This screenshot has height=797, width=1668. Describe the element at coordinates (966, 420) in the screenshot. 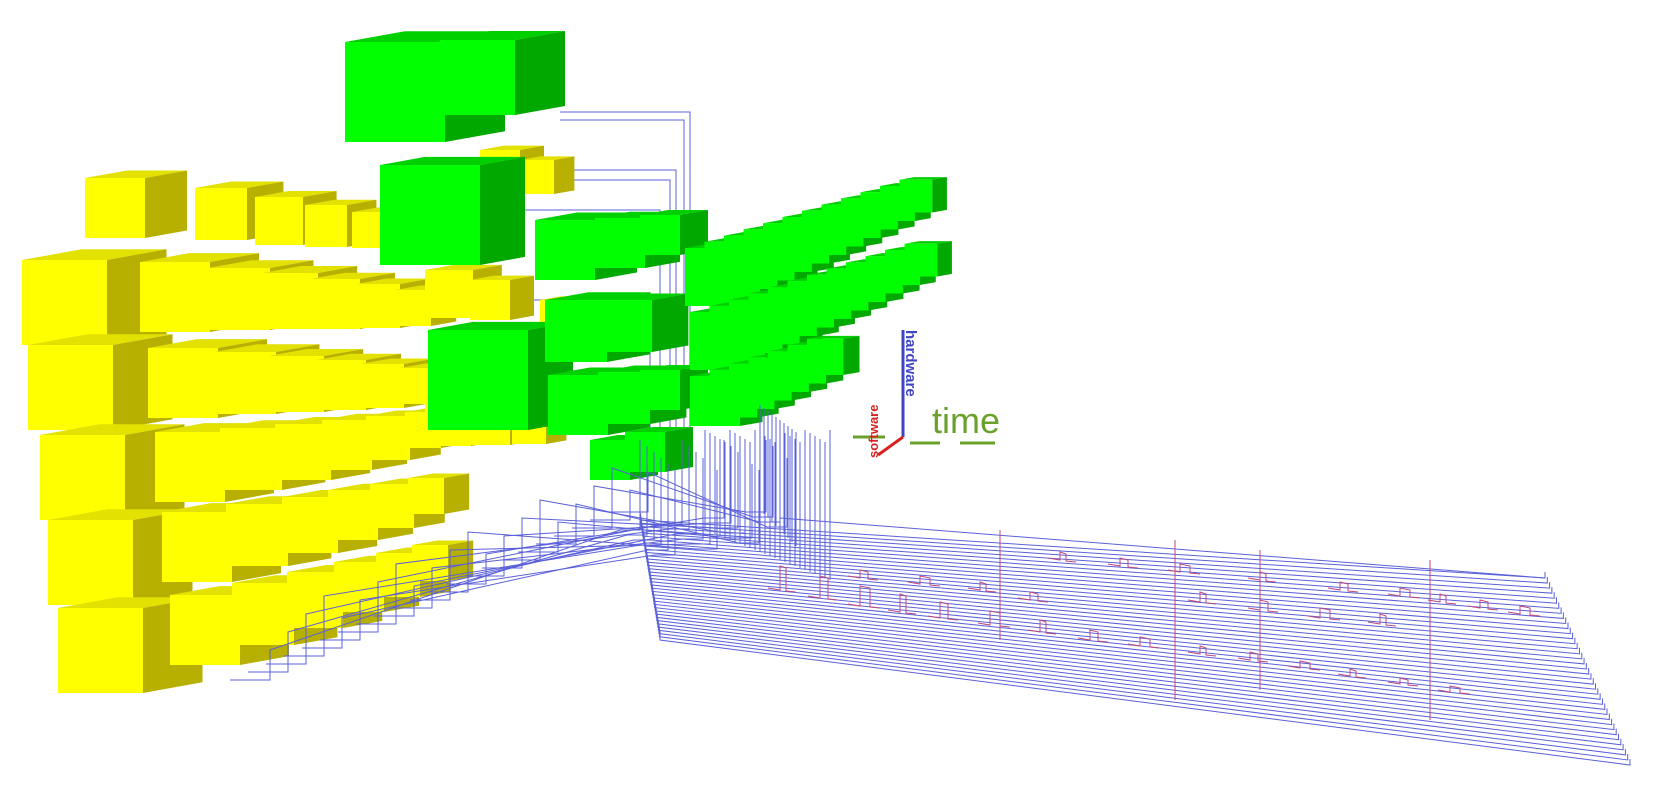

I see `time-axis-label: time` at that location.